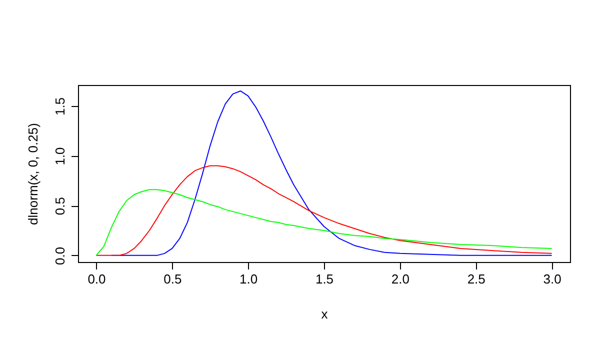 The image size is (609, 357). Describe the element at coordinates (60, 255) in the screenshot. I see `y-tick-label: 0.0` at that location.